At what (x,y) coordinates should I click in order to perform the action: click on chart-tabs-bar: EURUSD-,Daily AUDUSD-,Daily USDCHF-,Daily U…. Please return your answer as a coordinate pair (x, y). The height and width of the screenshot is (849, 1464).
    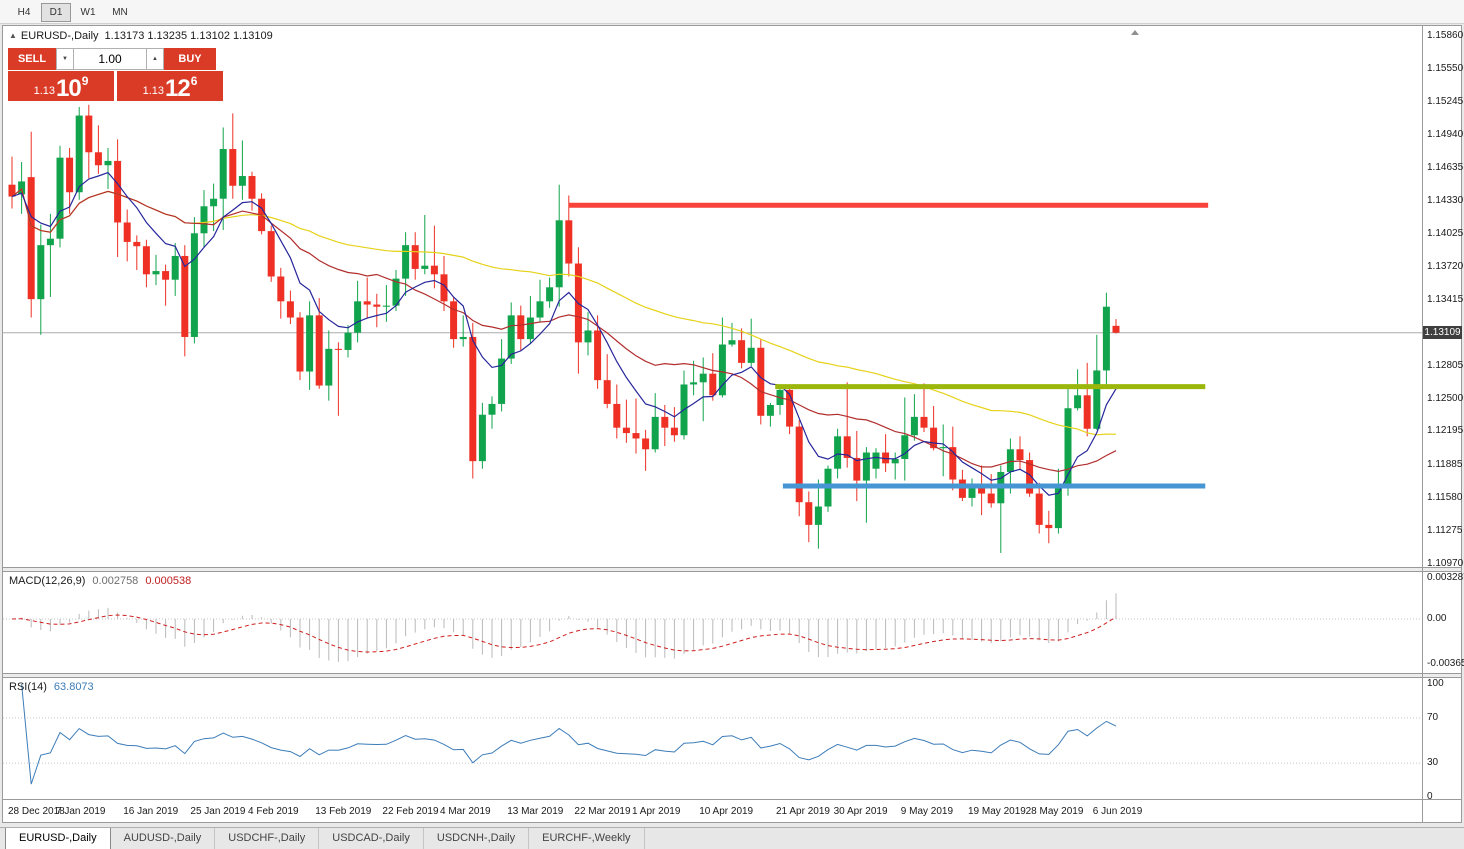
    Looking at the image, I should click on (732, 838).